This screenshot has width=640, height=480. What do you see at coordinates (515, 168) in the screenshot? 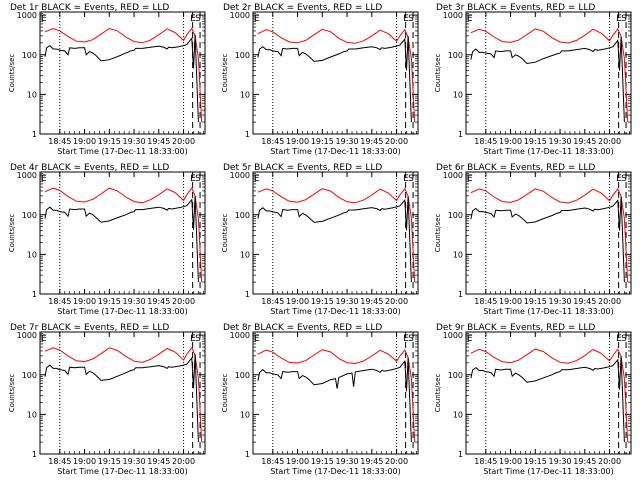
I see `chart-title: Det 6r BLACK = Events, RED = LLD` at bounding box center [515, 168].